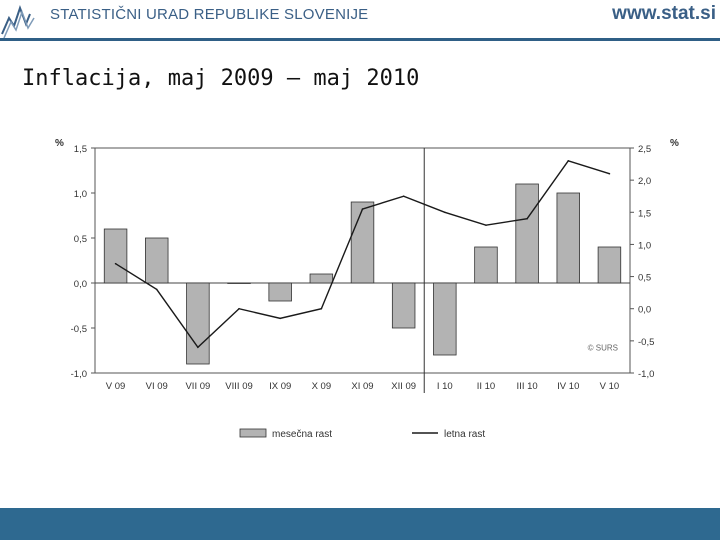 The height and width of the screenshot is (540, 720). What do you see at coordinates (59, 143) in the screenshot?
I see `y-left-unit: %` at bounding box center [59, 143].